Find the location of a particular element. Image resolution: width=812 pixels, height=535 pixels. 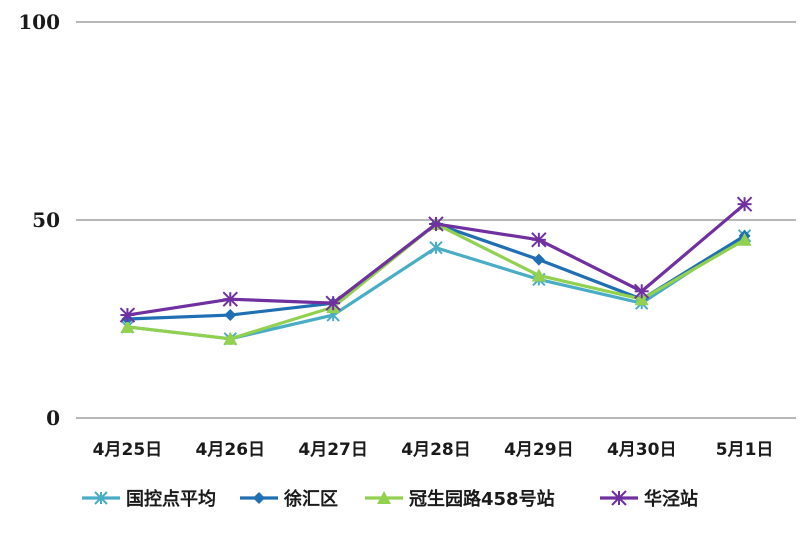

y-tick-label: 100 is located at coordinates (39, 22).